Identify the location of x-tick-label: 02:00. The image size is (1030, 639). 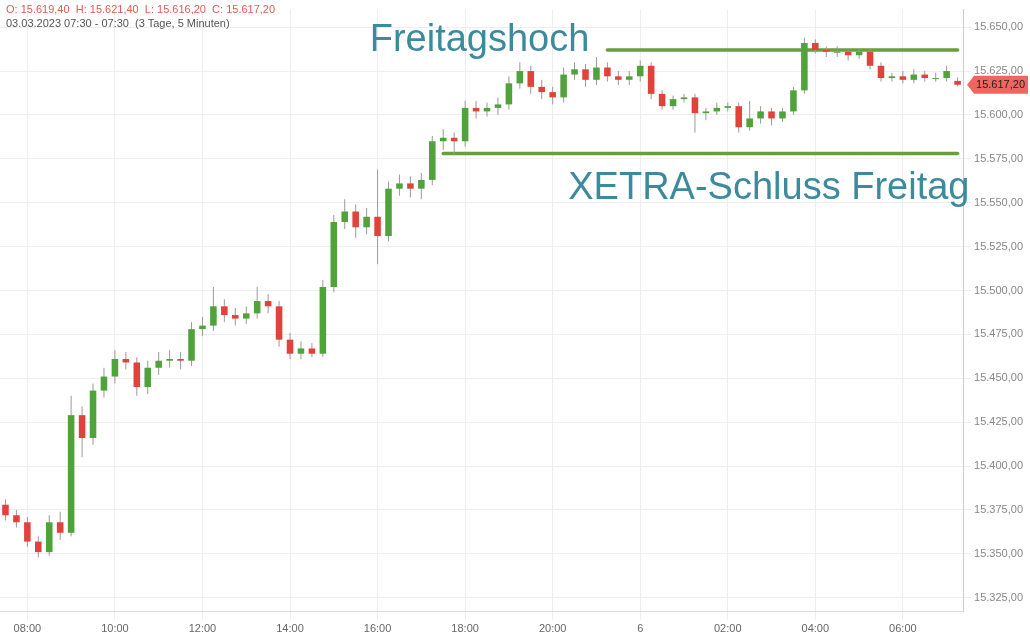
(728, 628).